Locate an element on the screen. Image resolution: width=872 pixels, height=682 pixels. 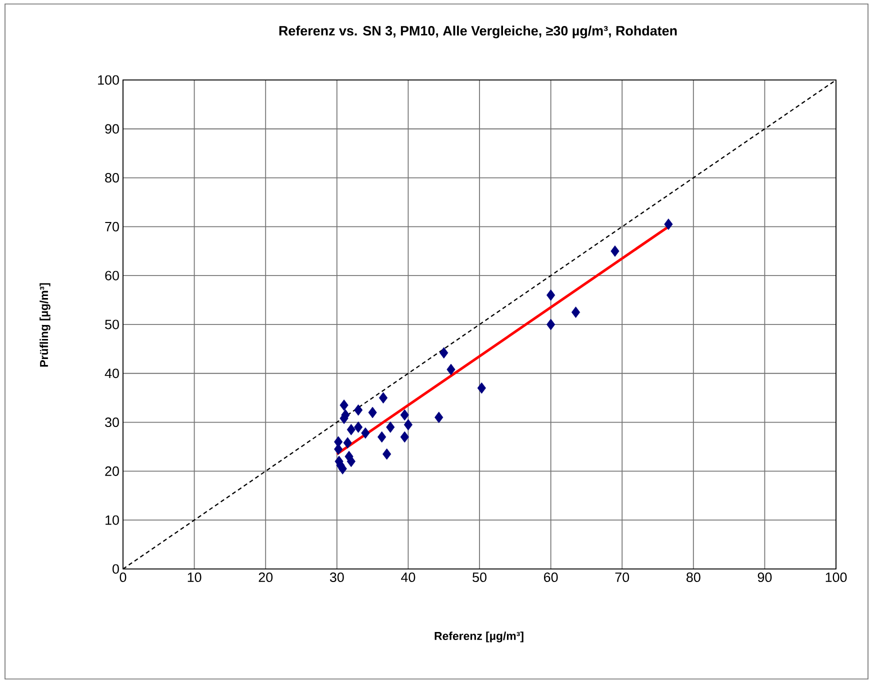
y-tick-label: 10 is located at coordinates (112, 520).